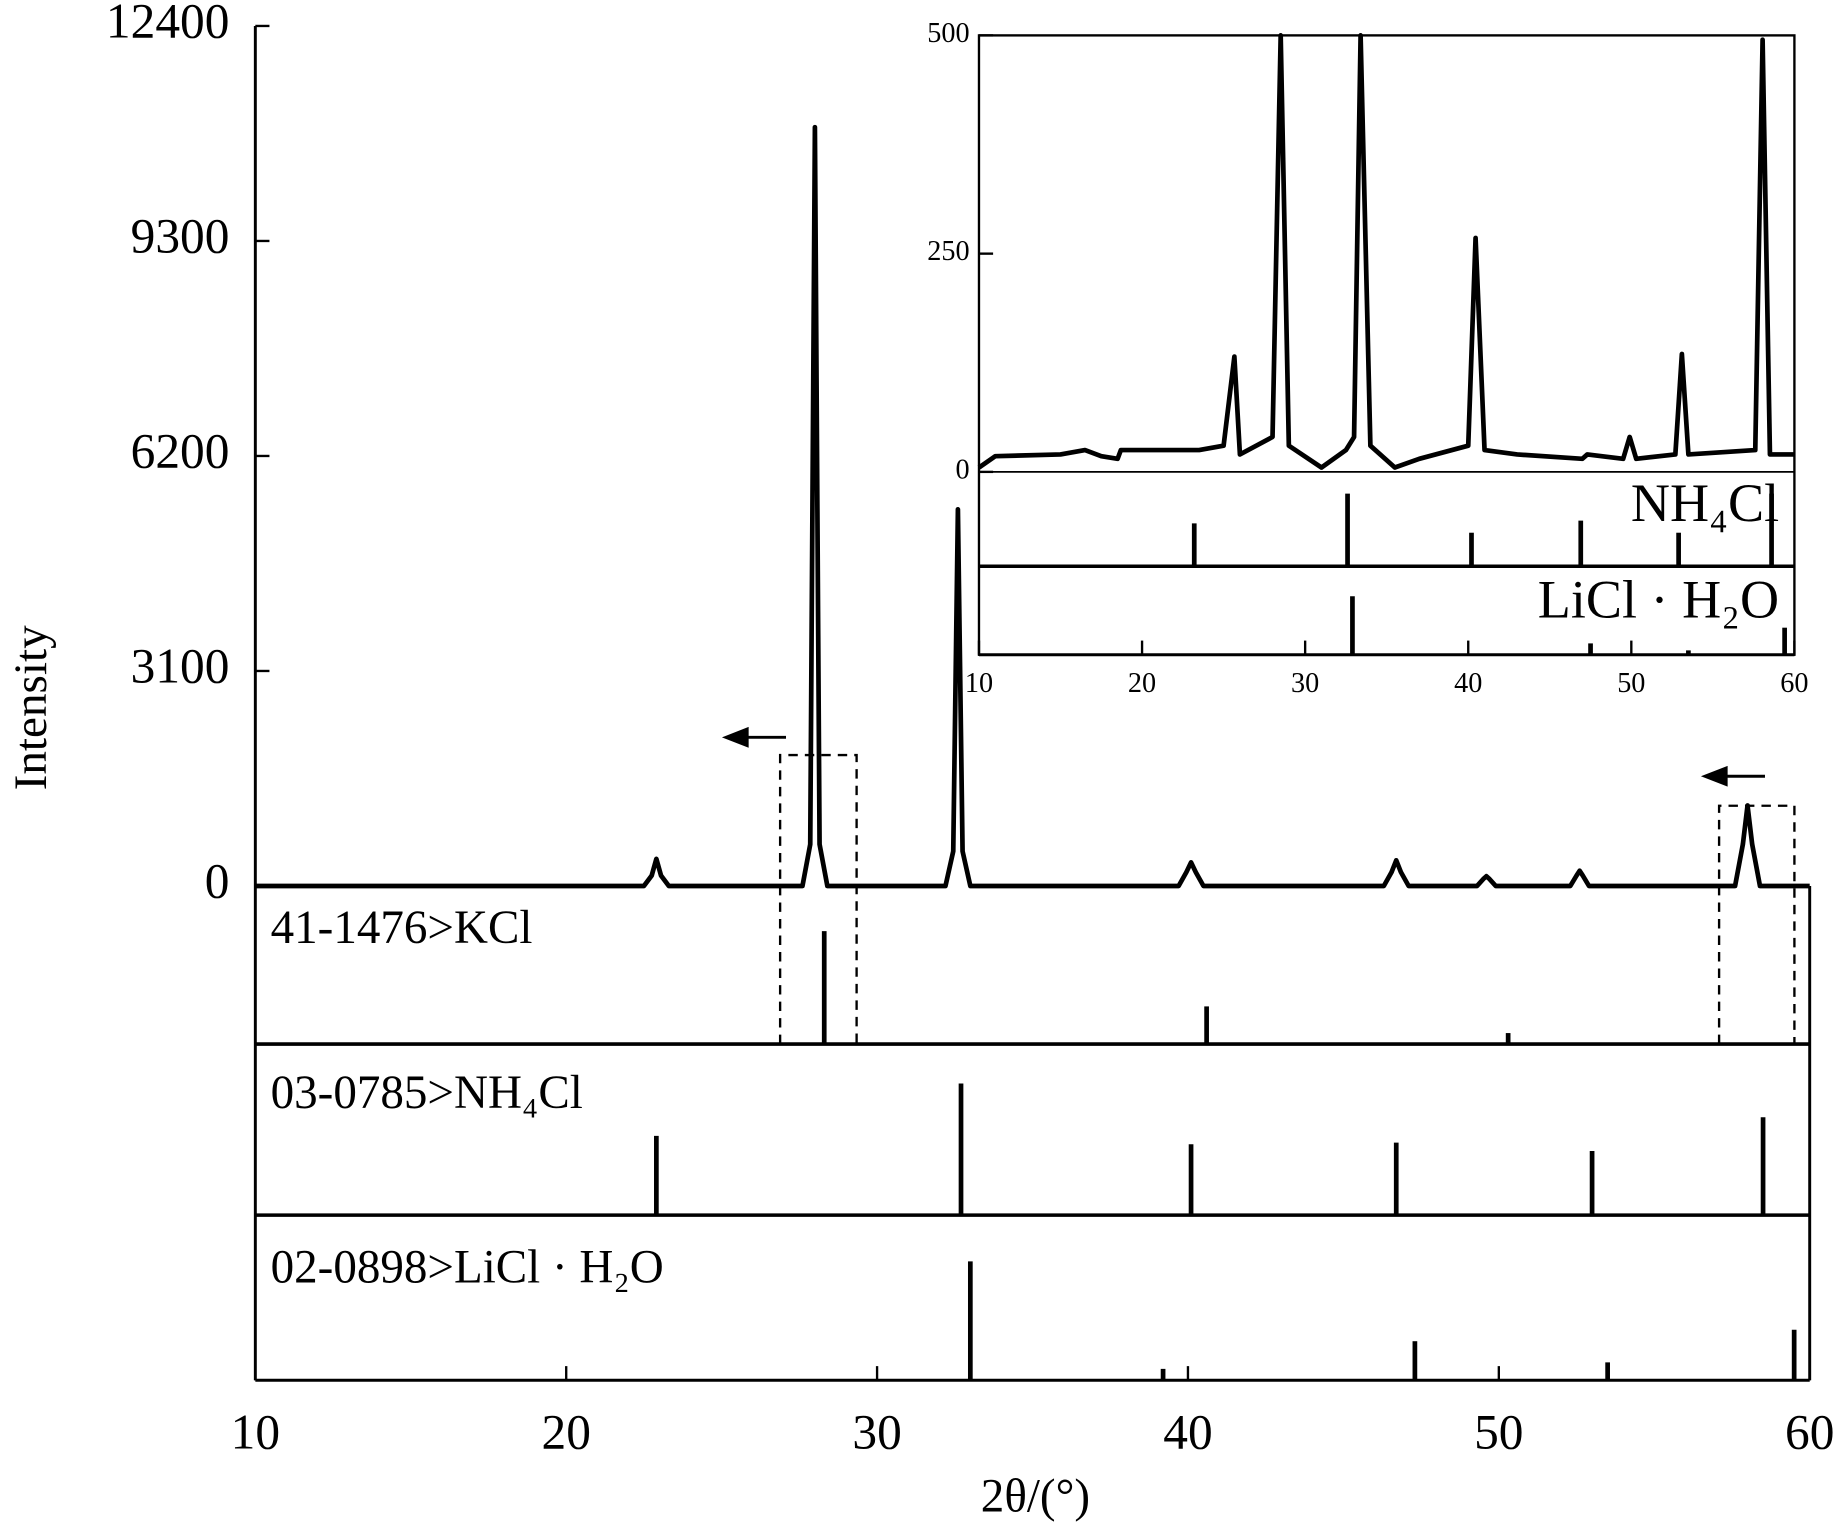 This screenshot has width=1845, height=1536. What do you see at coordinates (1386, 251) in the screenshot?
I see `pattern-line` at bounding box center [1386, 251].